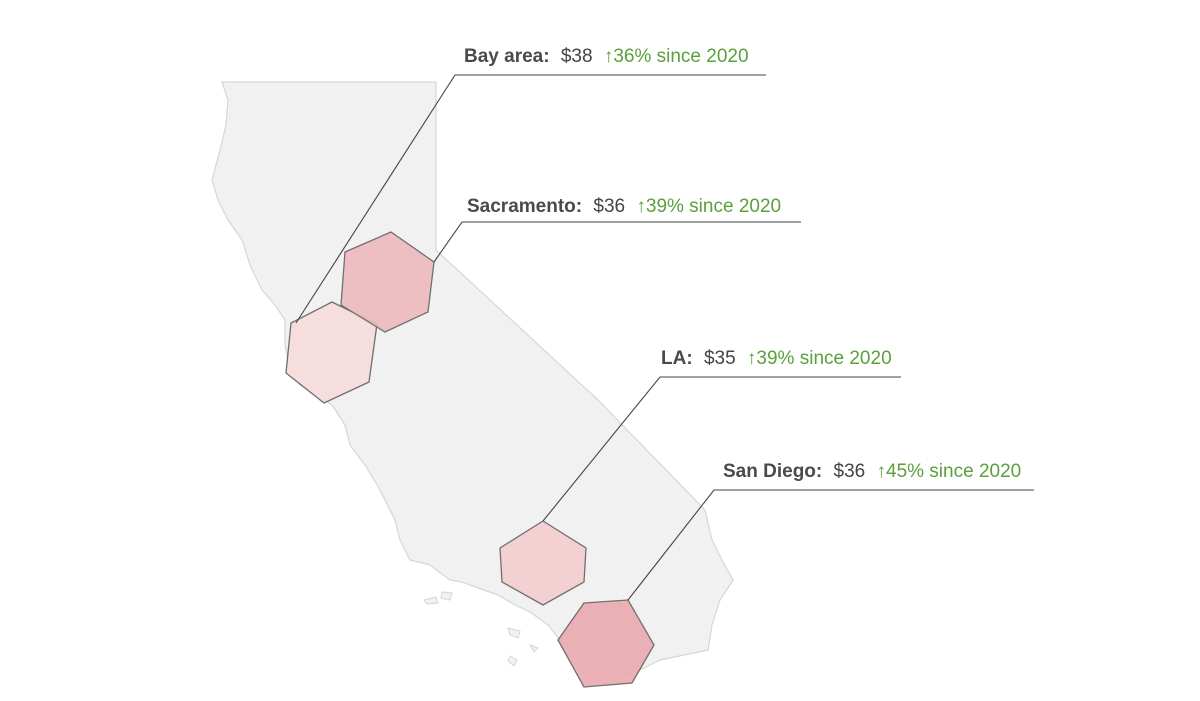 The height and width of the screenshot is (701, 1200). I want to click on sacramento-leader-line, so click(617, 242).